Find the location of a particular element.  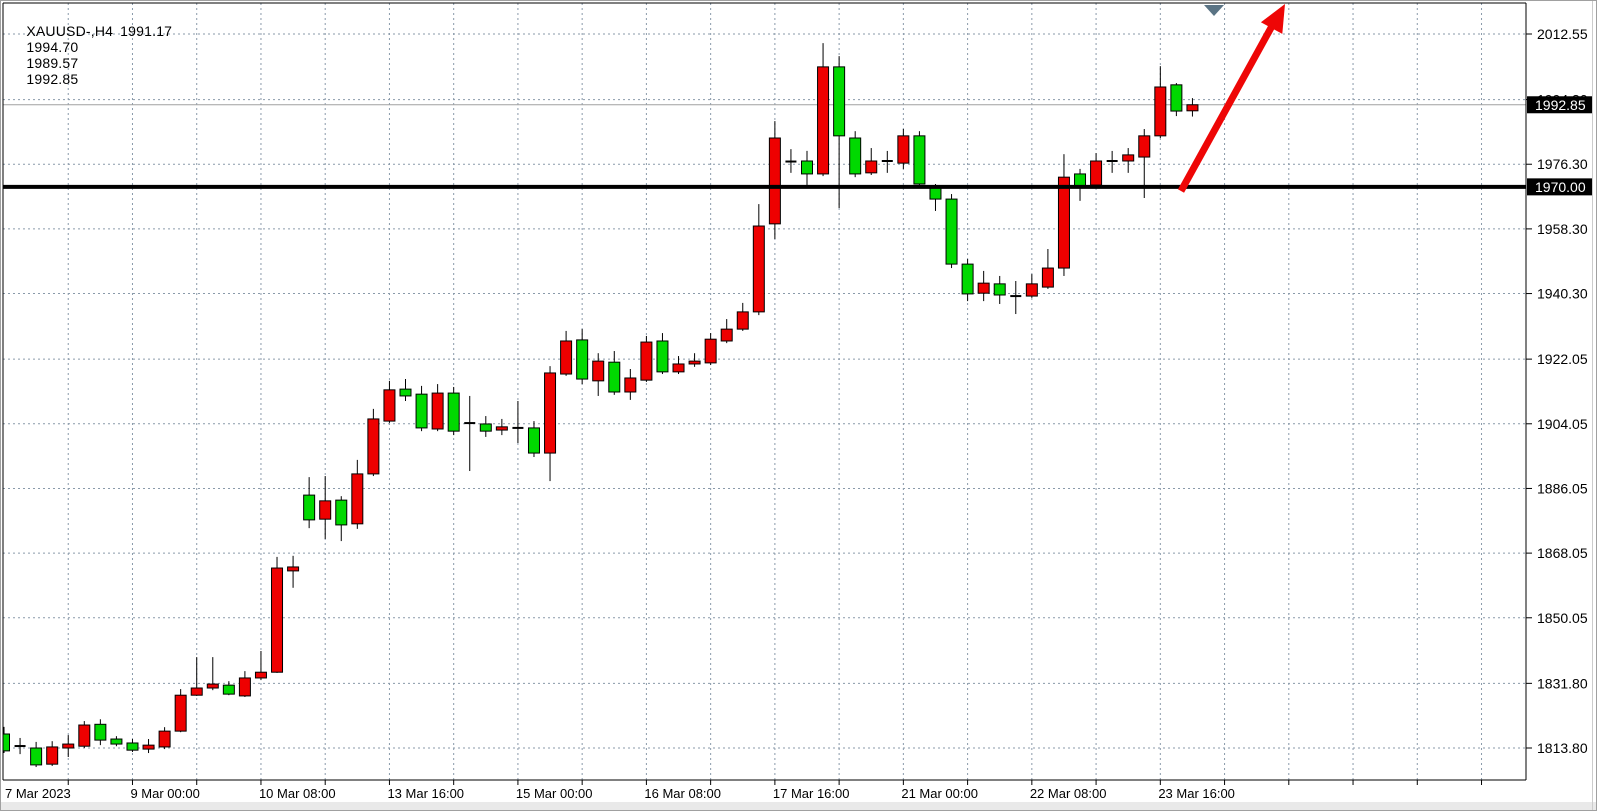

time-tick-label: 9 Mar 00:00 is located at coordinates (164, 793).